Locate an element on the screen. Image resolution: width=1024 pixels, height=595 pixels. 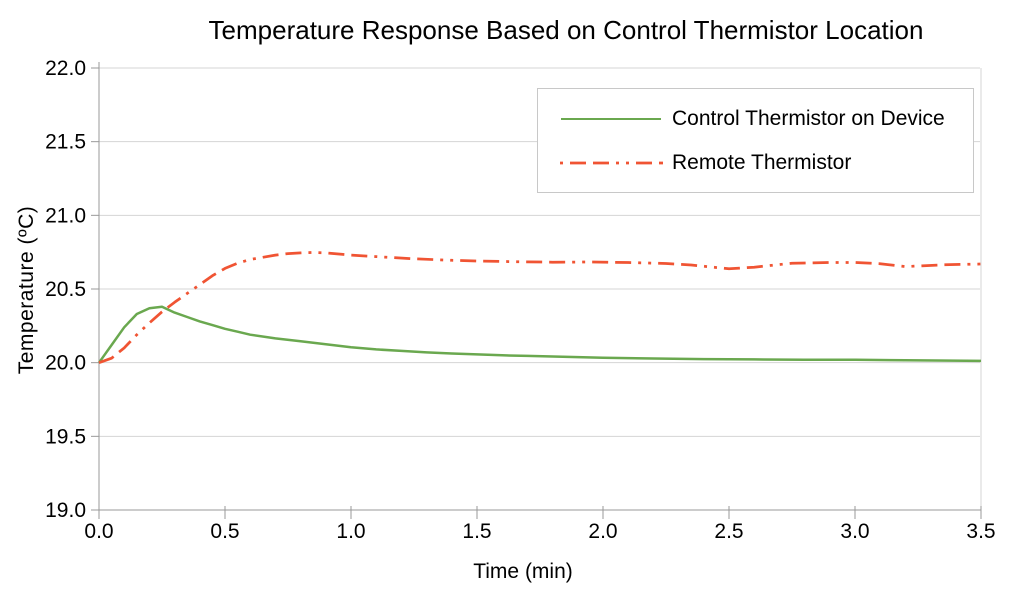
y-tick-label: 20.5 is located at coordinates (65, 289).